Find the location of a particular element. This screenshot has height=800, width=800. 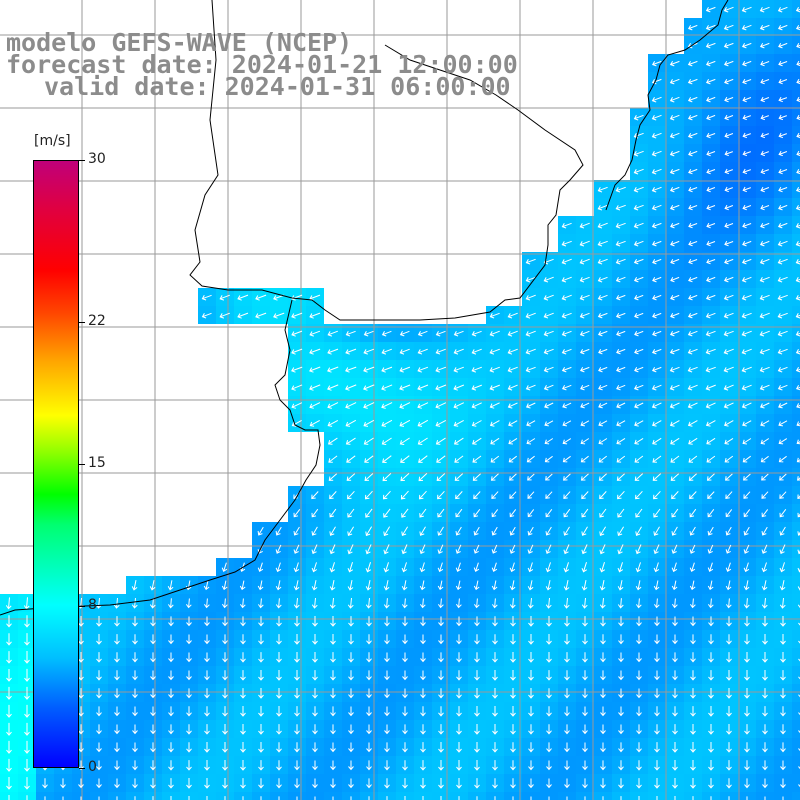

legend-unit-label: [m/s] is located at coordinates (52, 141).